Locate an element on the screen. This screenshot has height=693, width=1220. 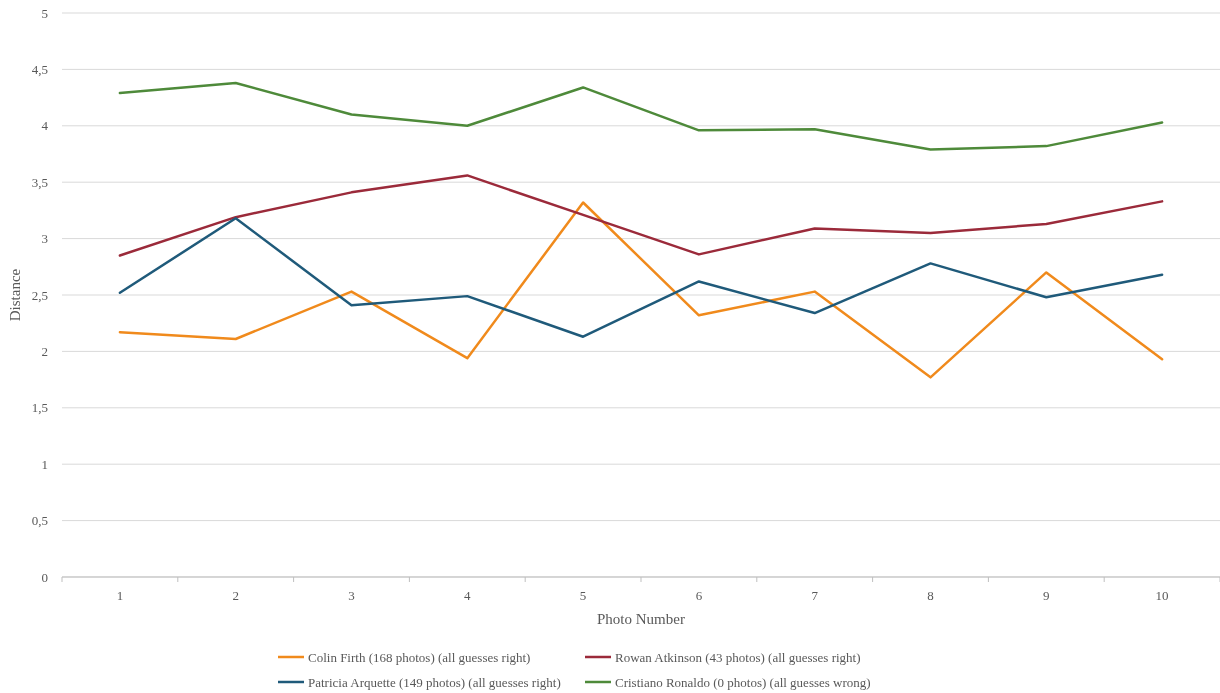
x-tick-label: 6 is located at coordinates (699, 595).